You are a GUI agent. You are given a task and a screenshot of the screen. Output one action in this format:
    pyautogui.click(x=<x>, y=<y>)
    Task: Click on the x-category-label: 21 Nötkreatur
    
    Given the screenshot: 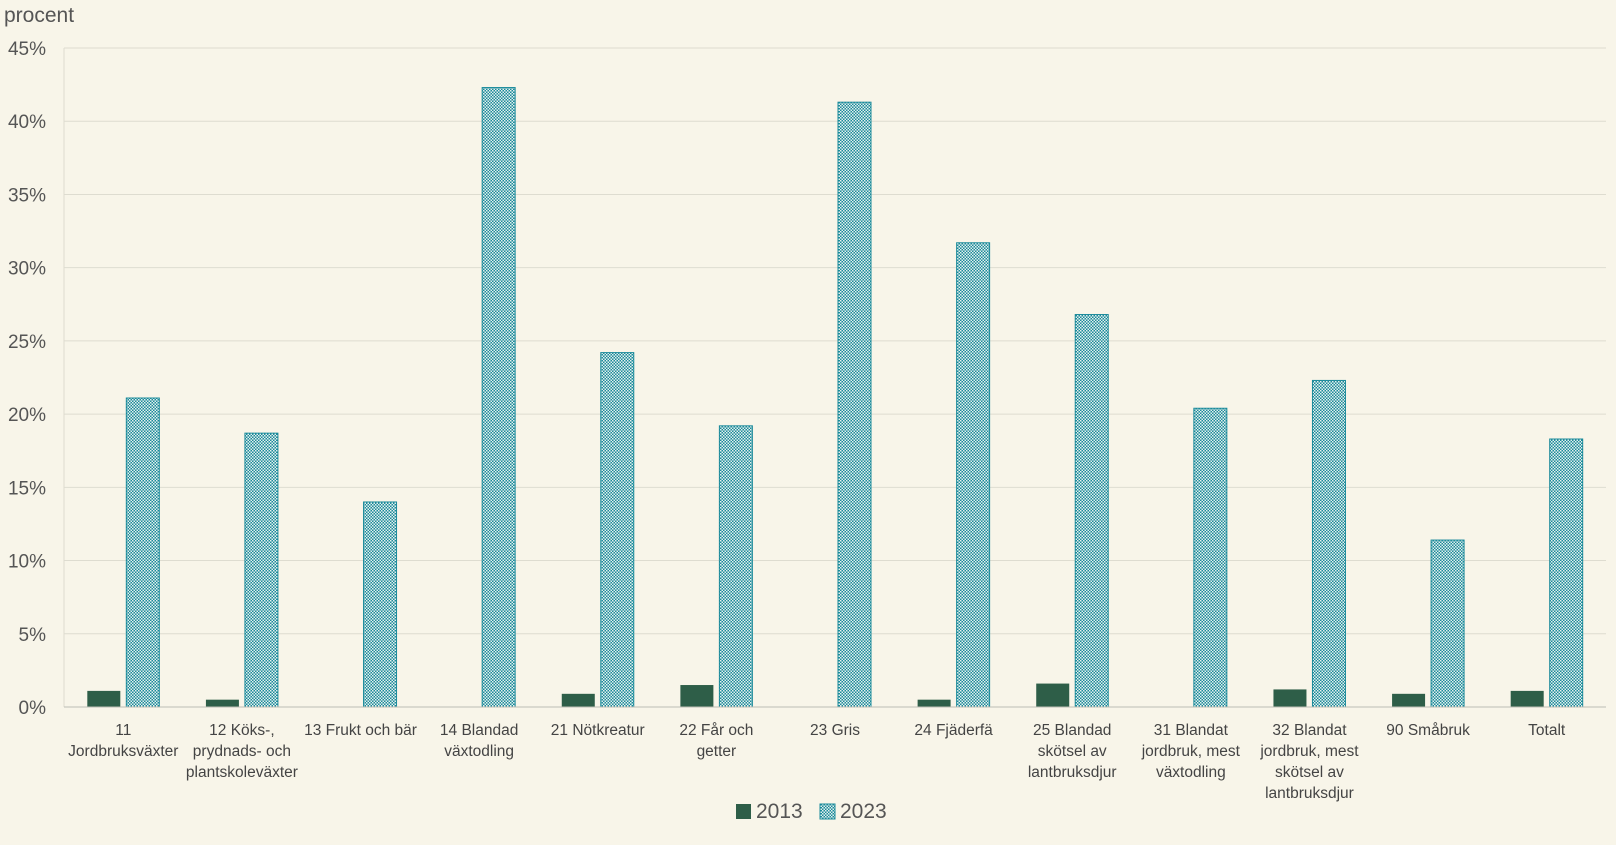 What is the action you would take?
    pyautogui.click(x=598, y=730)
    